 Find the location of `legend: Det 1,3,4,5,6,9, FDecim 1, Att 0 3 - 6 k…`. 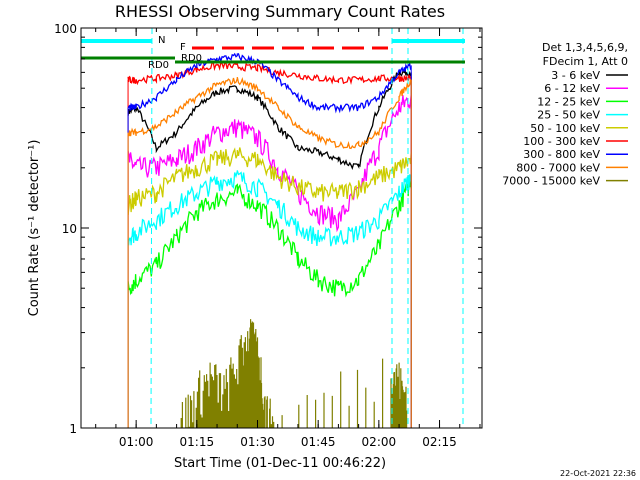

legend: Det 1,3,4,5,6,9, FDecim 1, Att 0 3 - 6 k… is located at coordinates (565, 114).